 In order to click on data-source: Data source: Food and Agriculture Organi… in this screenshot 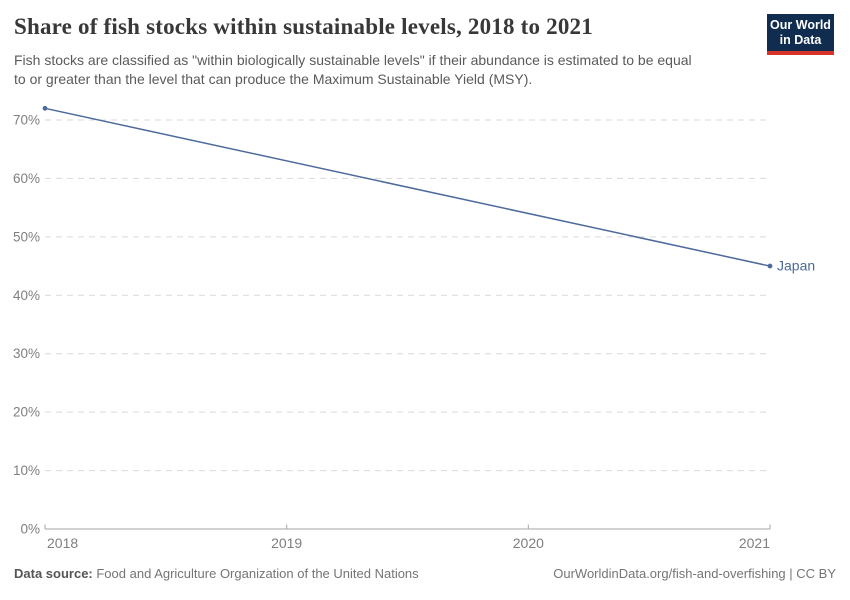, I will do `click(216, 573)`.